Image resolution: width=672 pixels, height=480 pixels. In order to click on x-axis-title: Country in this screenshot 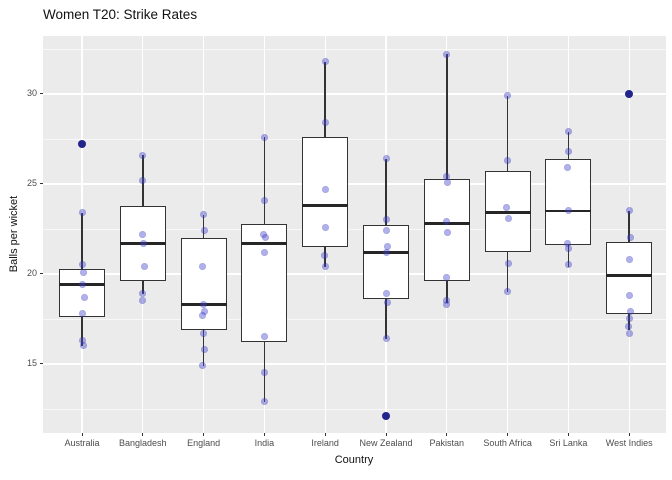, I will do `click(354, 460)`.